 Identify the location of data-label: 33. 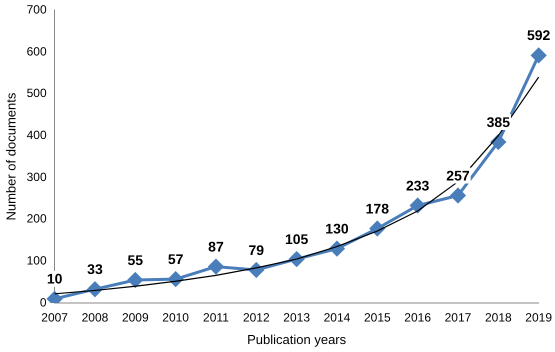
(95, 269).